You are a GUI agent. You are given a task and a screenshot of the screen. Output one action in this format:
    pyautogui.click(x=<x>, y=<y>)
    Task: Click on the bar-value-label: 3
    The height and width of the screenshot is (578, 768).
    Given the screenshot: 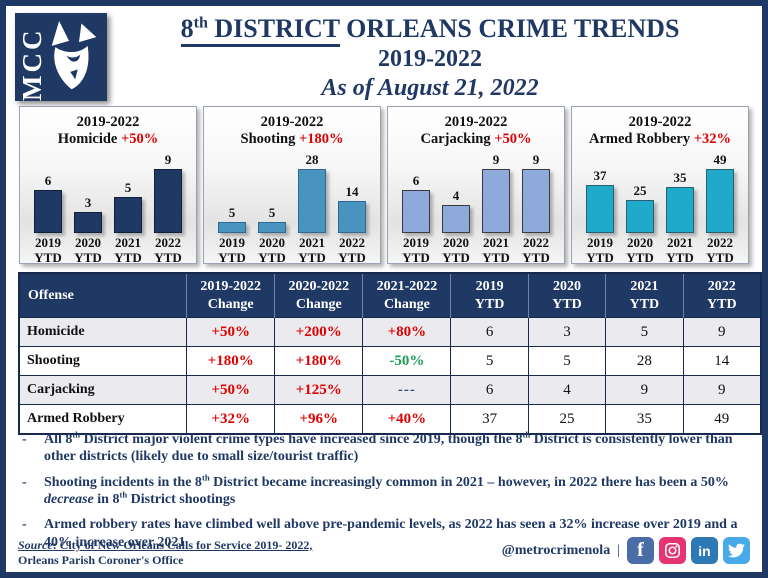 What is the action you would take?
    pyautogui.click(x=88, y=202)
    